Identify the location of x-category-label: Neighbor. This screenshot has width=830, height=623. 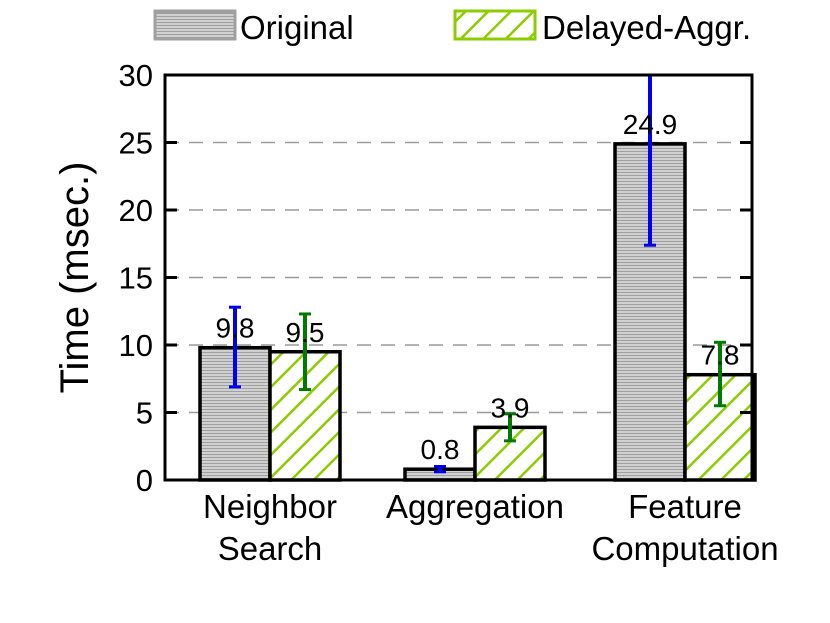
(270, 506).